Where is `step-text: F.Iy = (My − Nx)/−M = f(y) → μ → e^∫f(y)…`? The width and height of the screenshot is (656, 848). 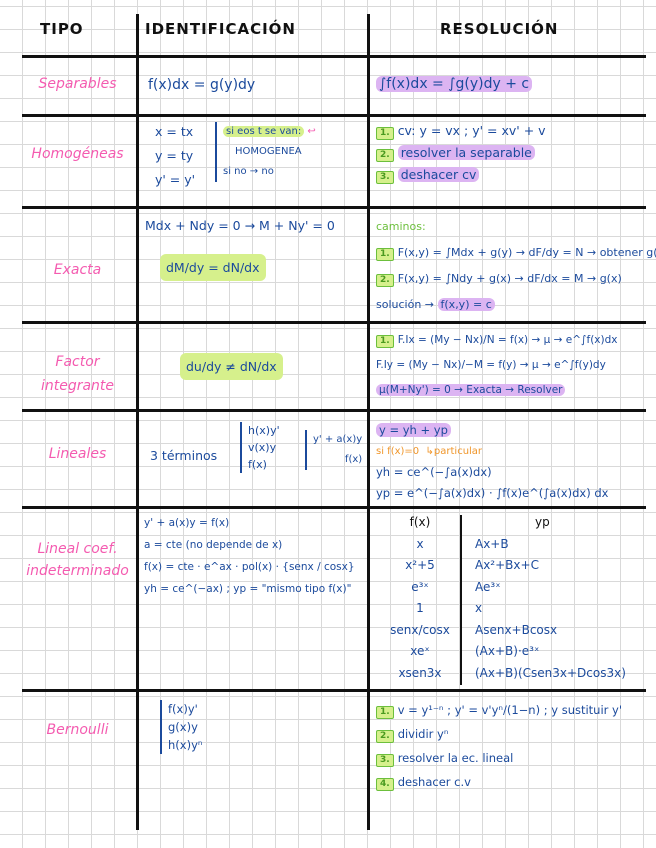 step-text: F.Iy = (My − Nx)/−M = f(y) → μ → e^∫f(y)… is located at coordinates (491, 365).